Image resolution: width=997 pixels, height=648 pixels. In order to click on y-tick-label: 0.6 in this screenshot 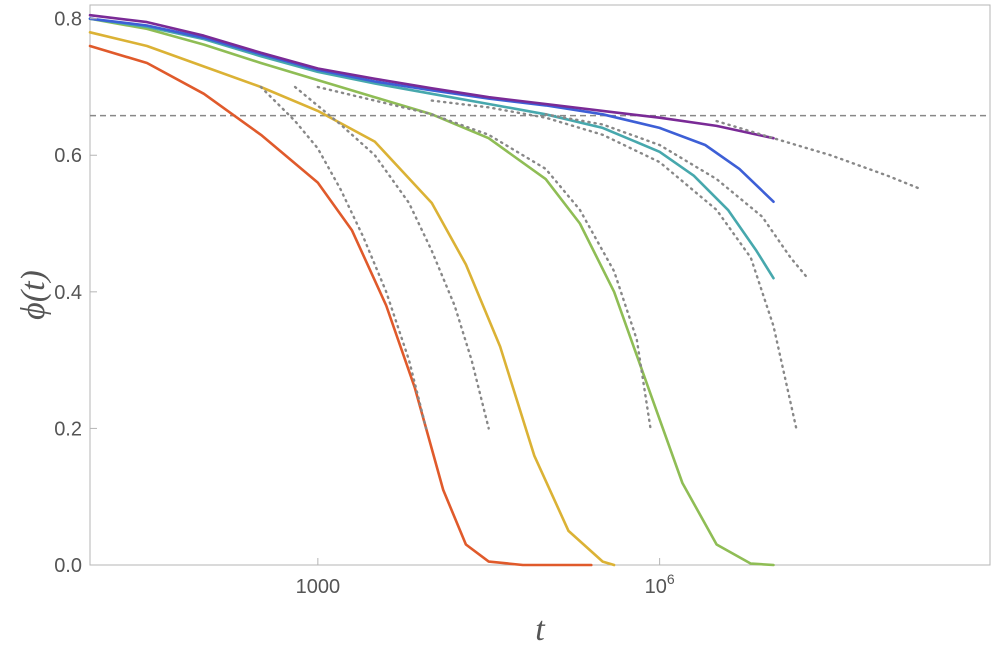, I will do `click(68, 156)`.